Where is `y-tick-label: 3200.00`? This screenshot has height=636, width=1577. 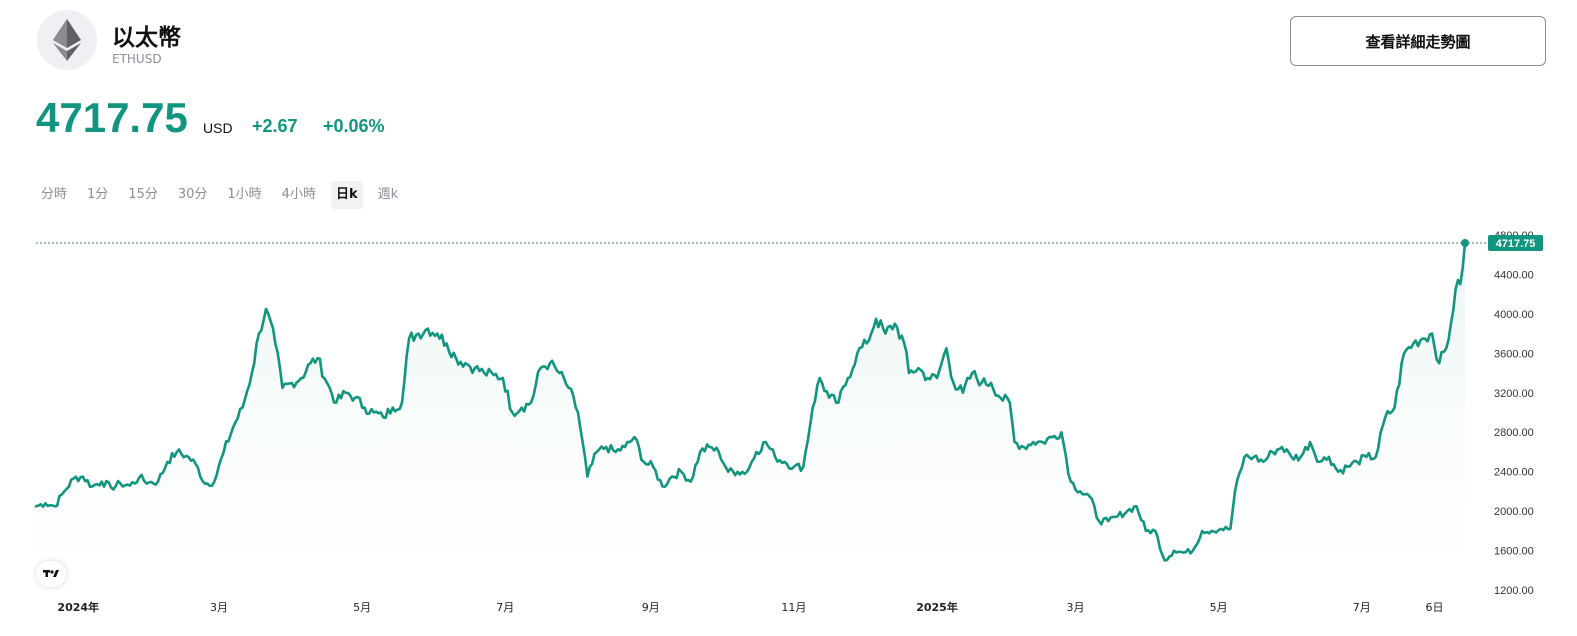
y-tick-label: 3200.00 is located at coordinates (1514, 394).